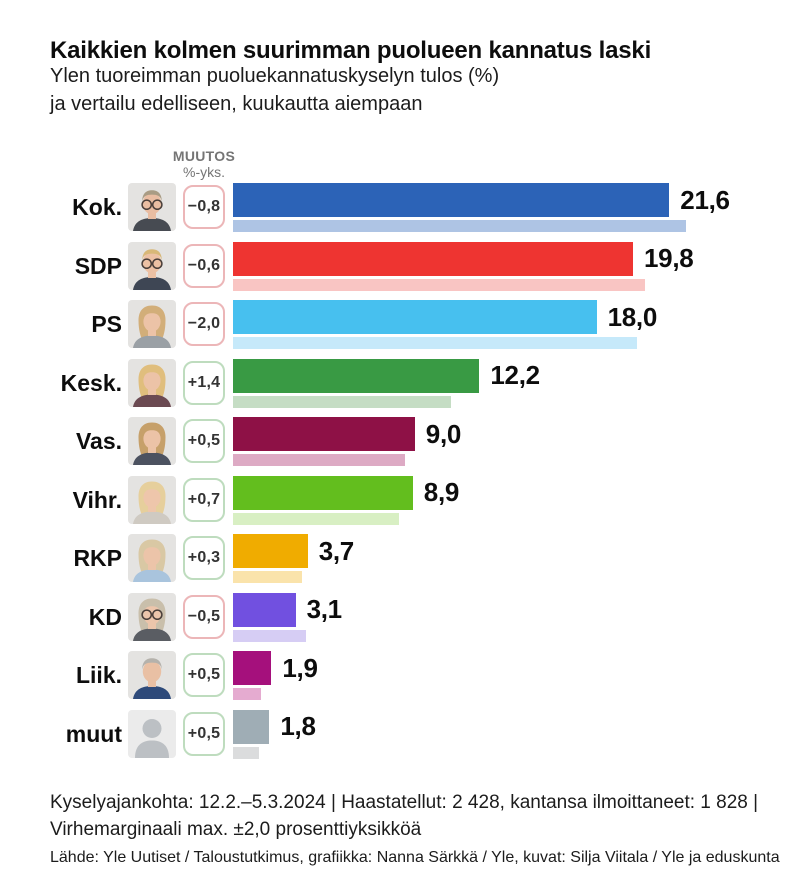  I want to click on change-column-header: MUUTOS %-yks., so click(204, 164).